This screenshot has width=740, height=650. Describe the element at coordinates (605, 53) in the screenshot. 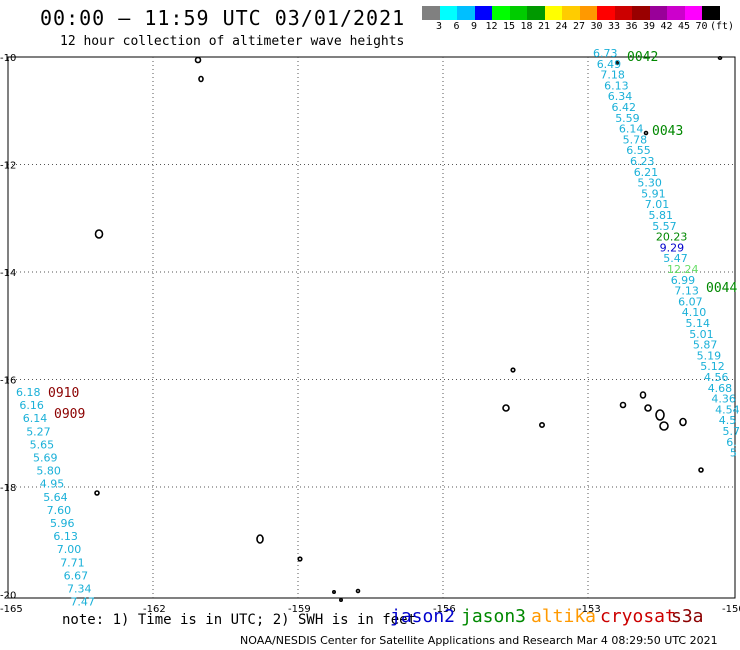

I see `swh-value: 6.73` at that location.